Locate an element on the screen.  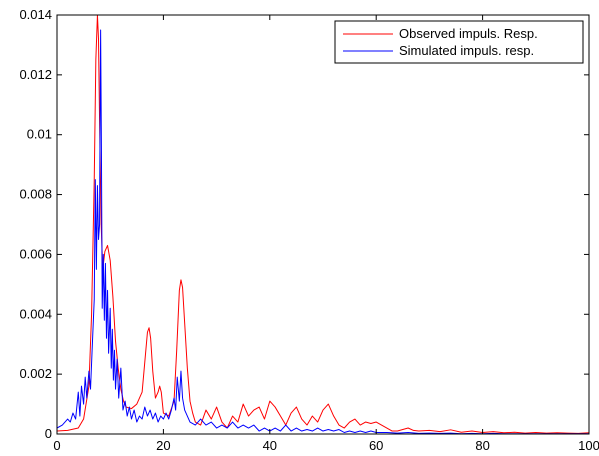
x-tick-label: 60 is located at coordinates (376, 445).